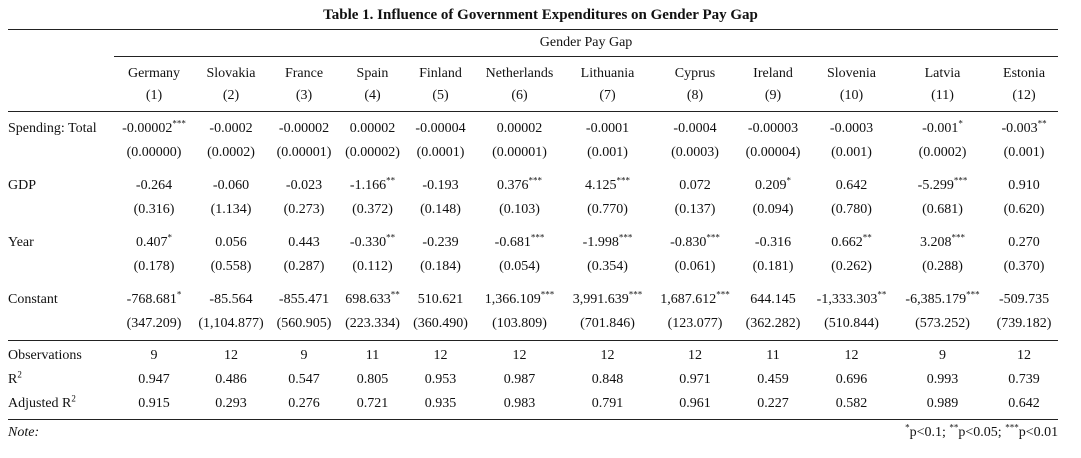 This screenshot has width=1081, height=458. I want to click on row-label: GDP, so click(22, 185).